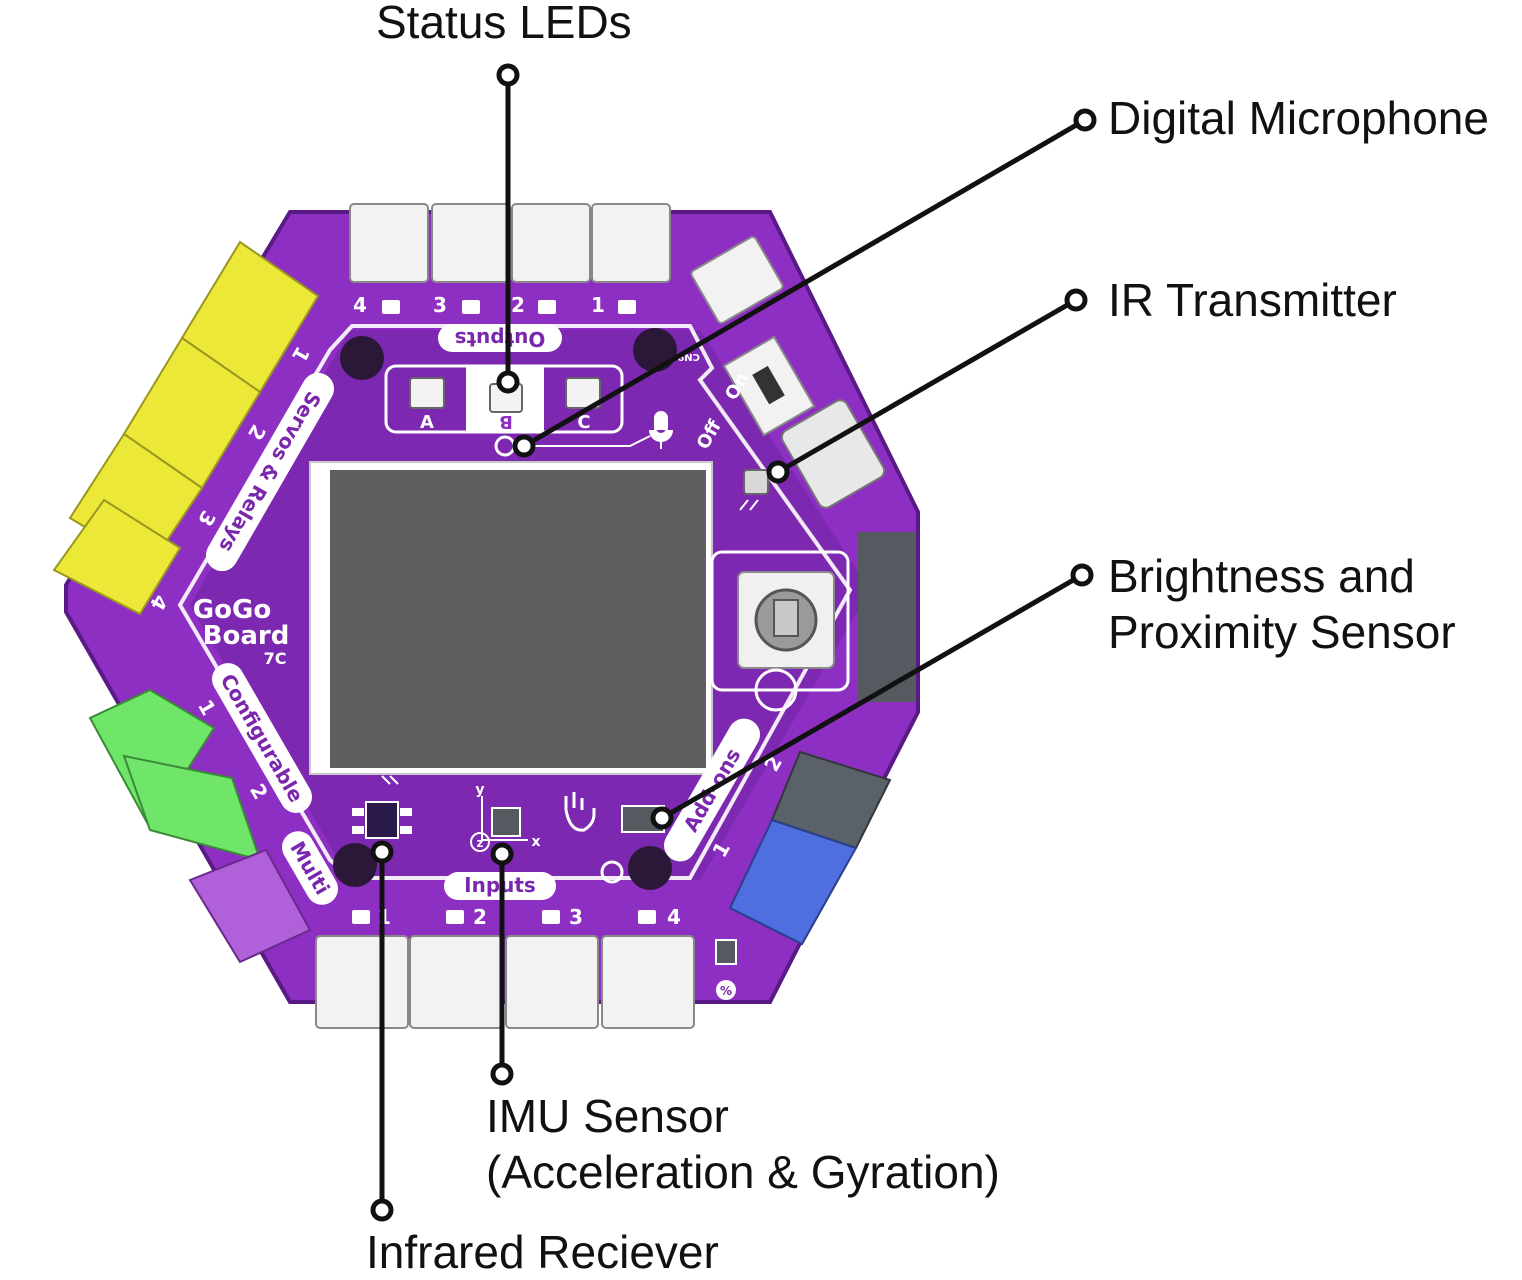 The height and width of the screenshot is (1280, 1522). Describe the element at coordinates (1085, 120) in the screenshot. I see `digital-microphone-leader-start` at that location.